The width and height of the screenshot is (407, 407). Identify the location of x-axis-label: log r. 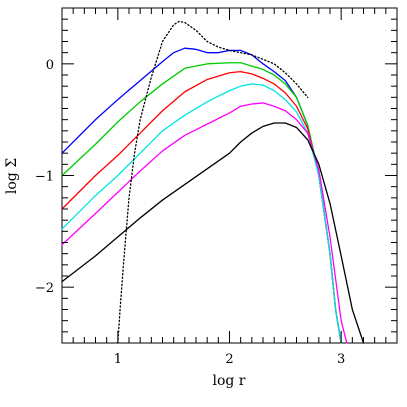
(228, 381).